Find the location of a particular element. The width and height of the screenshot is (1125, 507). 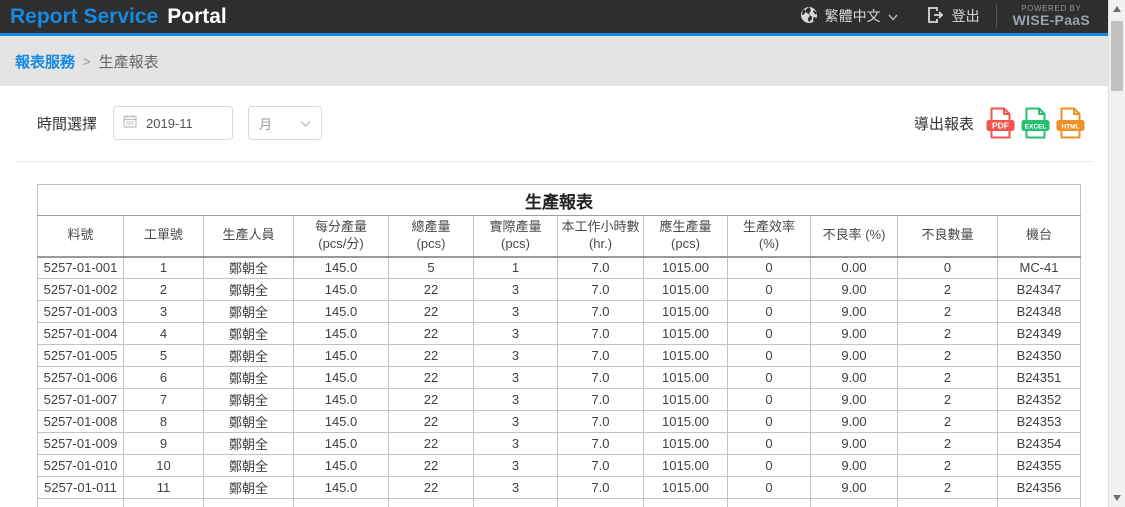

column-header: 生產人員 is located at coordinates (248, 236).